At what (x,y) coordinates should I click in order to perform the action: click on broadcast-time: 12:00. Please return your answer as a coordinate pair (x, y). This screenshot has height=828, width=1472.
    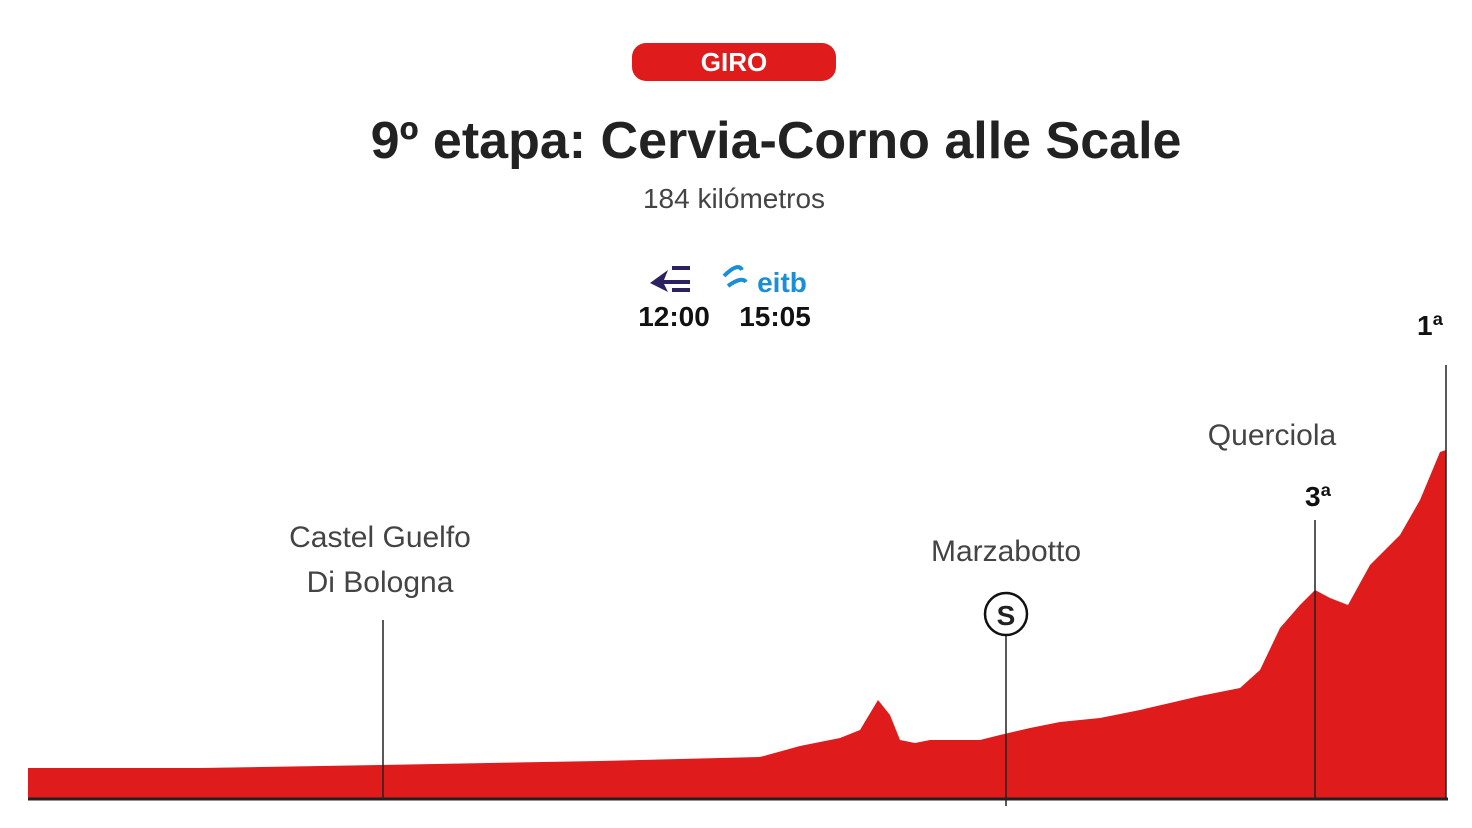
    Looking at the image, I should click on (674, 316).